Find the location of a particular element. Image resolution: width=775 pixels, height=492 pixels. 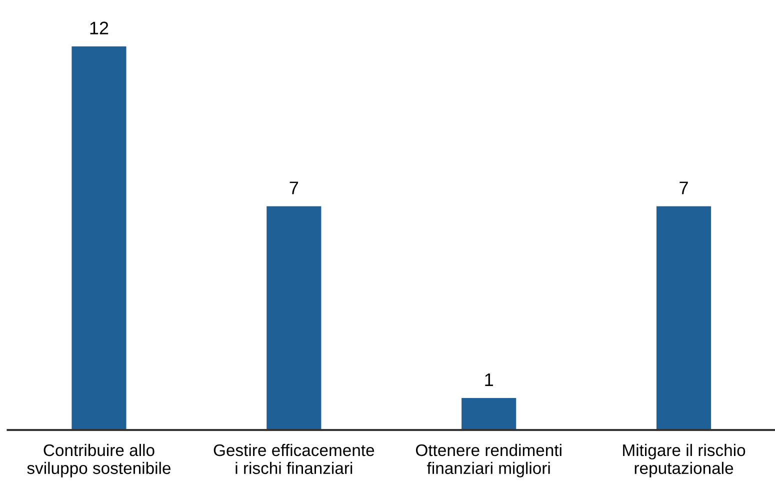

data-label: 12 is located at coordinates (99, 28).